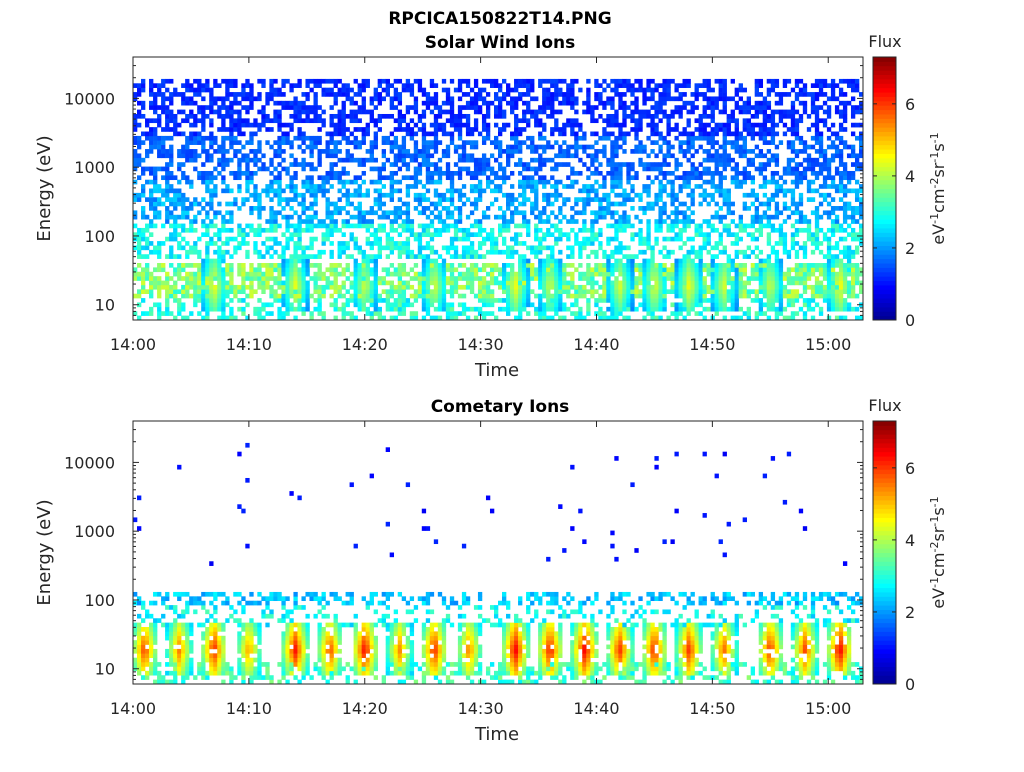 This screenshot has width=1024, height=772. What do you see at coordinates (499, 19) in the screenshot?
I see `figure-title: RPCICA150822T14.PNG` at bounding box center [499, 19].